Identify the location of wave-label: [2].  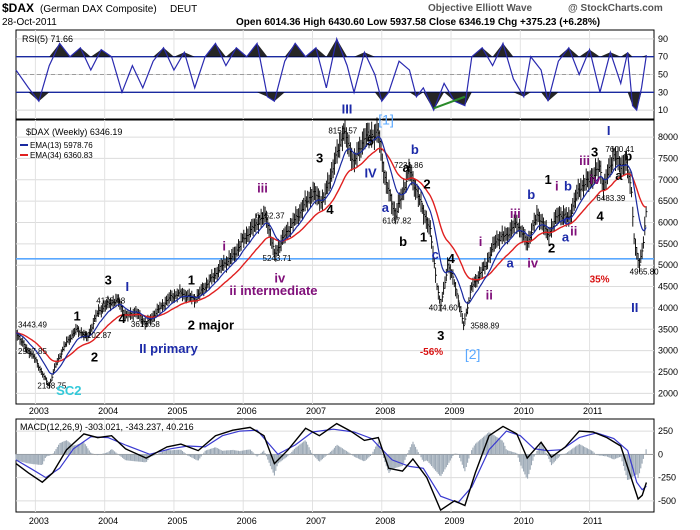
(473, 354).